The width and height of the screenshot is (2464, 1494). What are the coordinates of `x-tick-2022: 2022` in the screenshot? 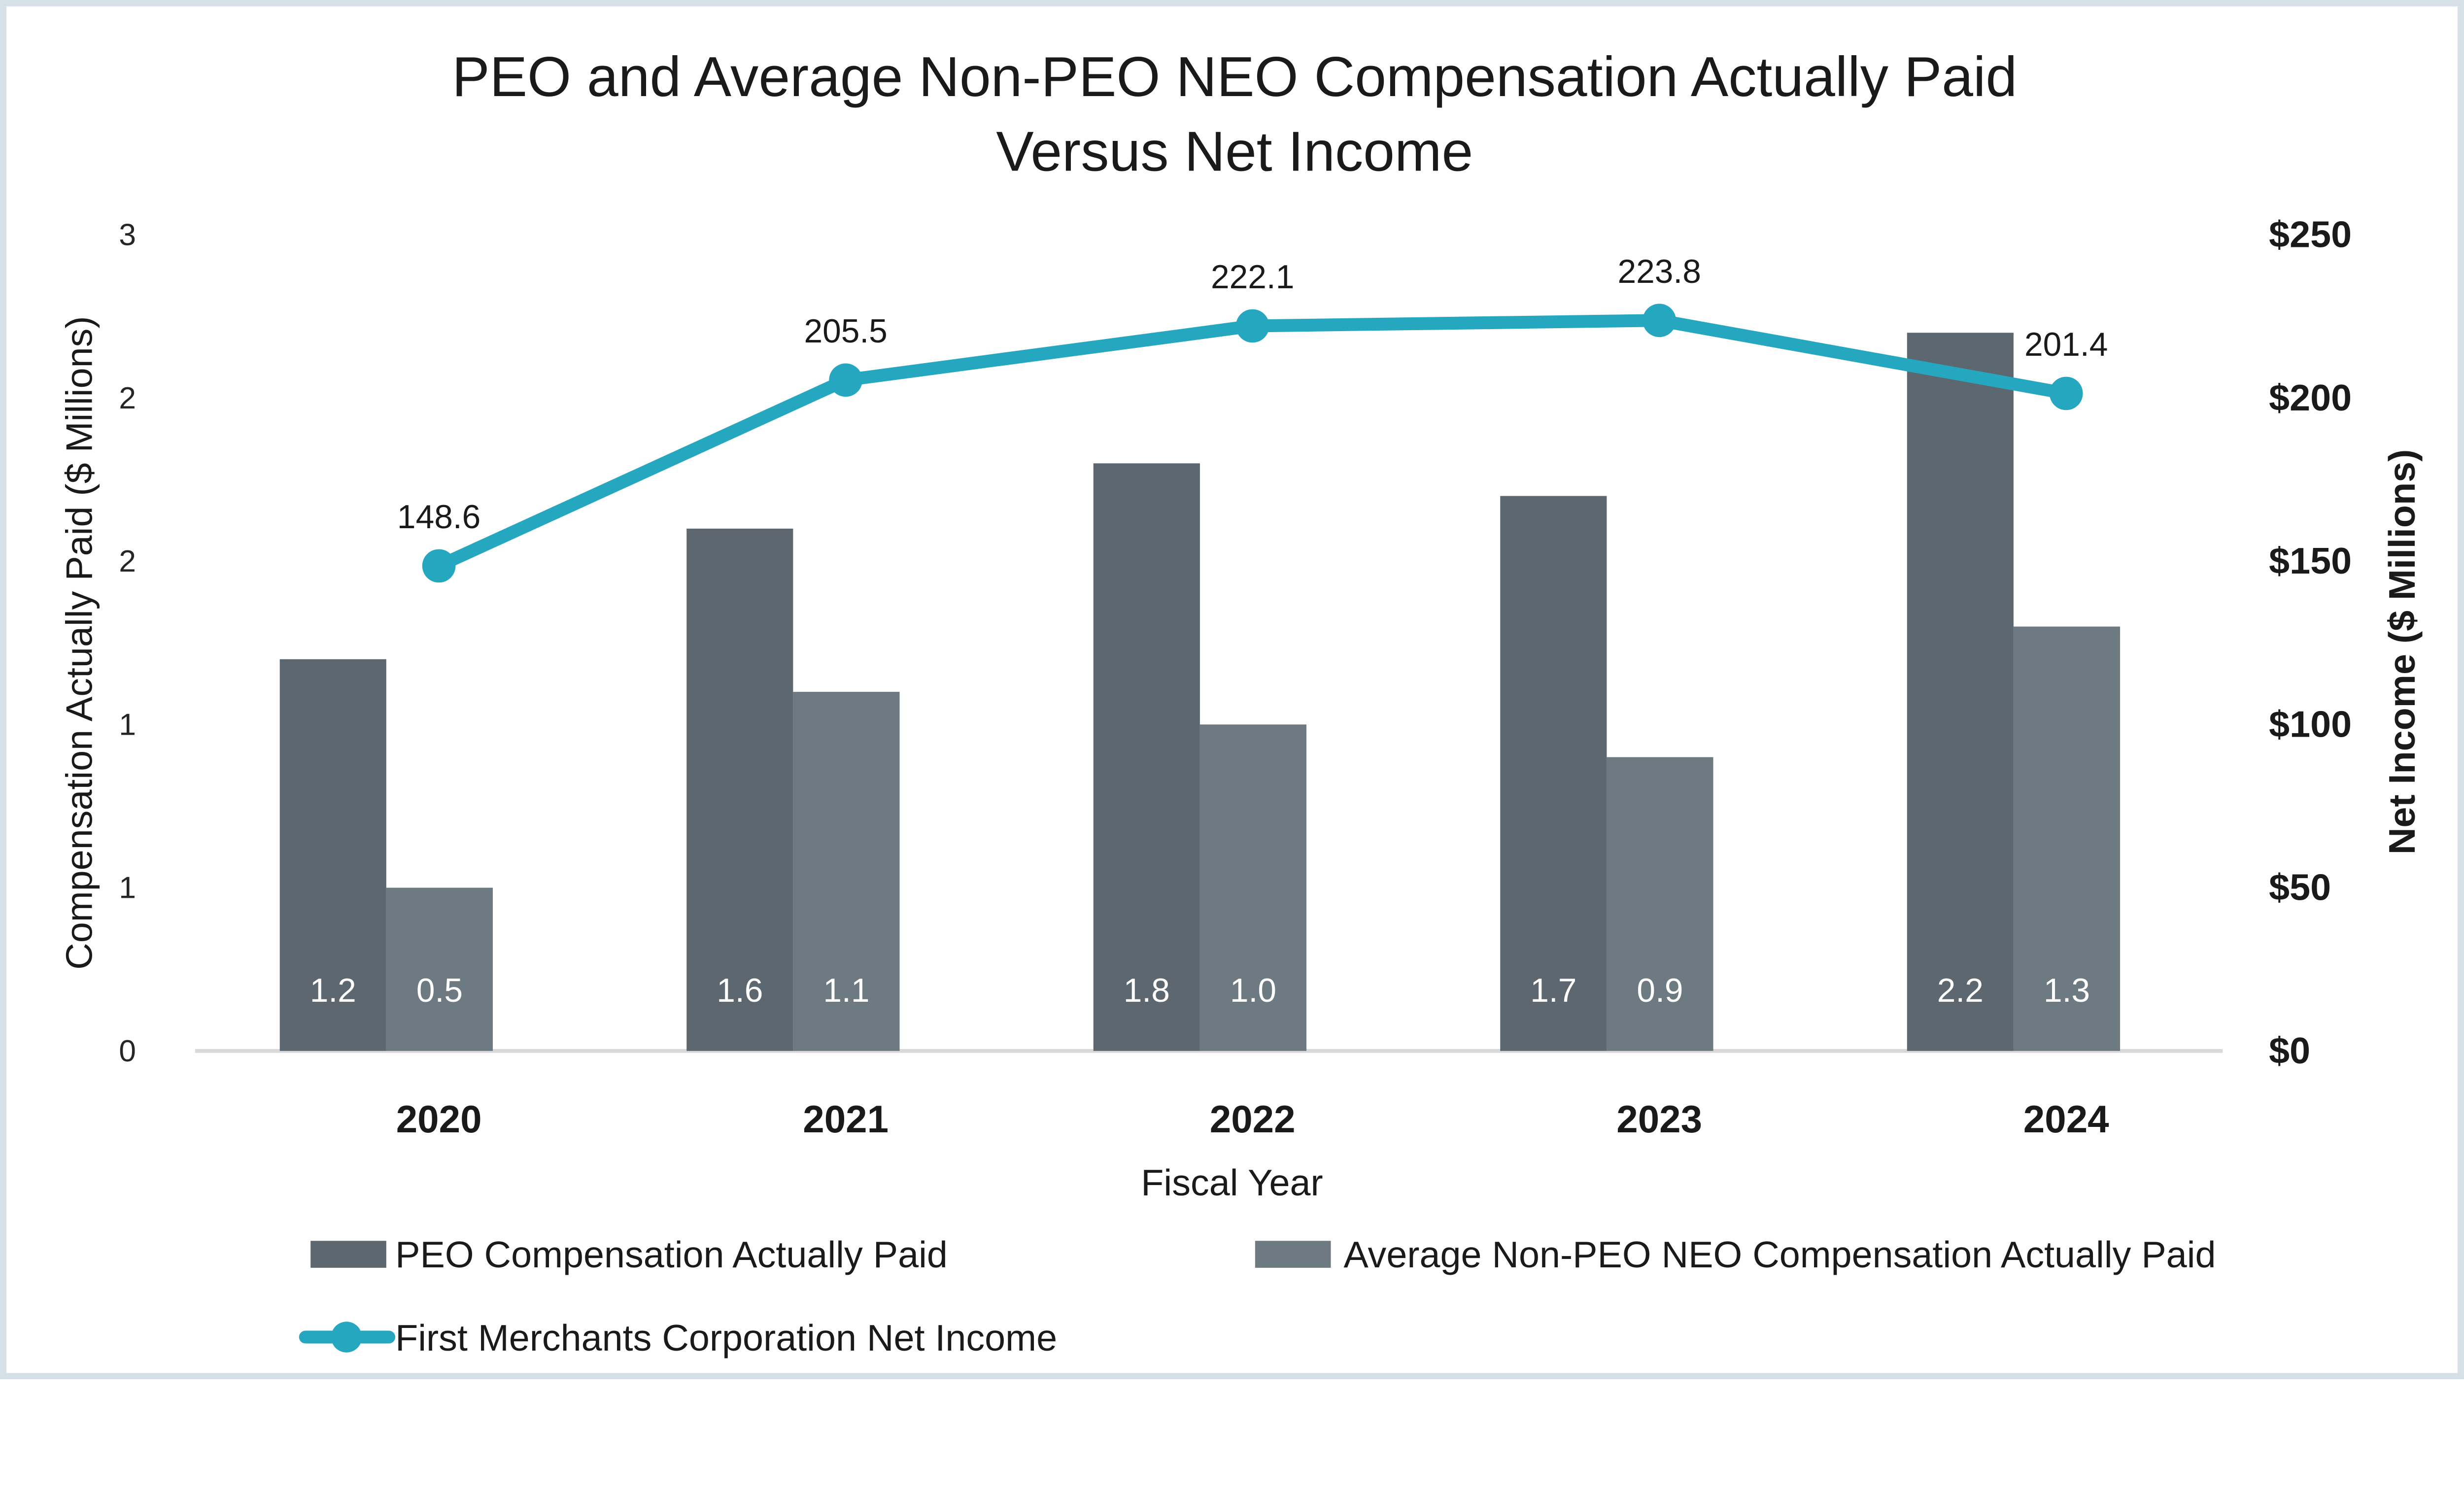 It's located at (1253, 1119).